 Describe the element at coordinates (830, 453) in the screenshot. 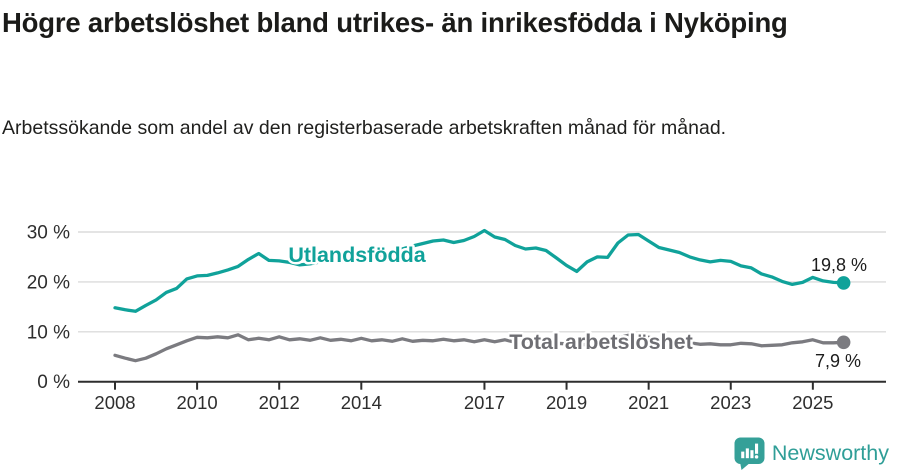

I see `brand-name: Newsworthy` at that location.